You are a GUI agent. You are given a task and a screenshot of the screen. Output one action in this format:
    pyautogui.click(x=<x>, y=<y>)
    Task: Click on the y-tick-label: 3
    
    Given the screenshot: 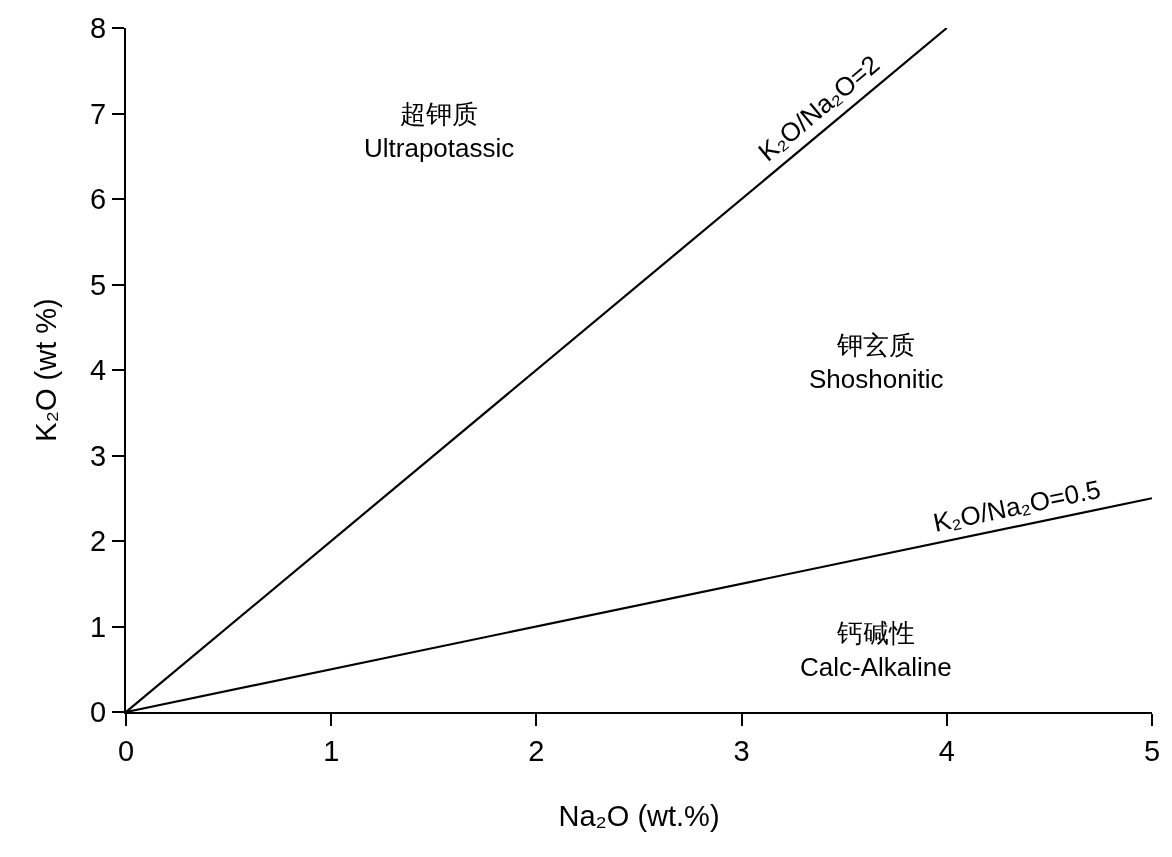 What is the action you would take?
    pyautogui.click(x=98, y=455)
    